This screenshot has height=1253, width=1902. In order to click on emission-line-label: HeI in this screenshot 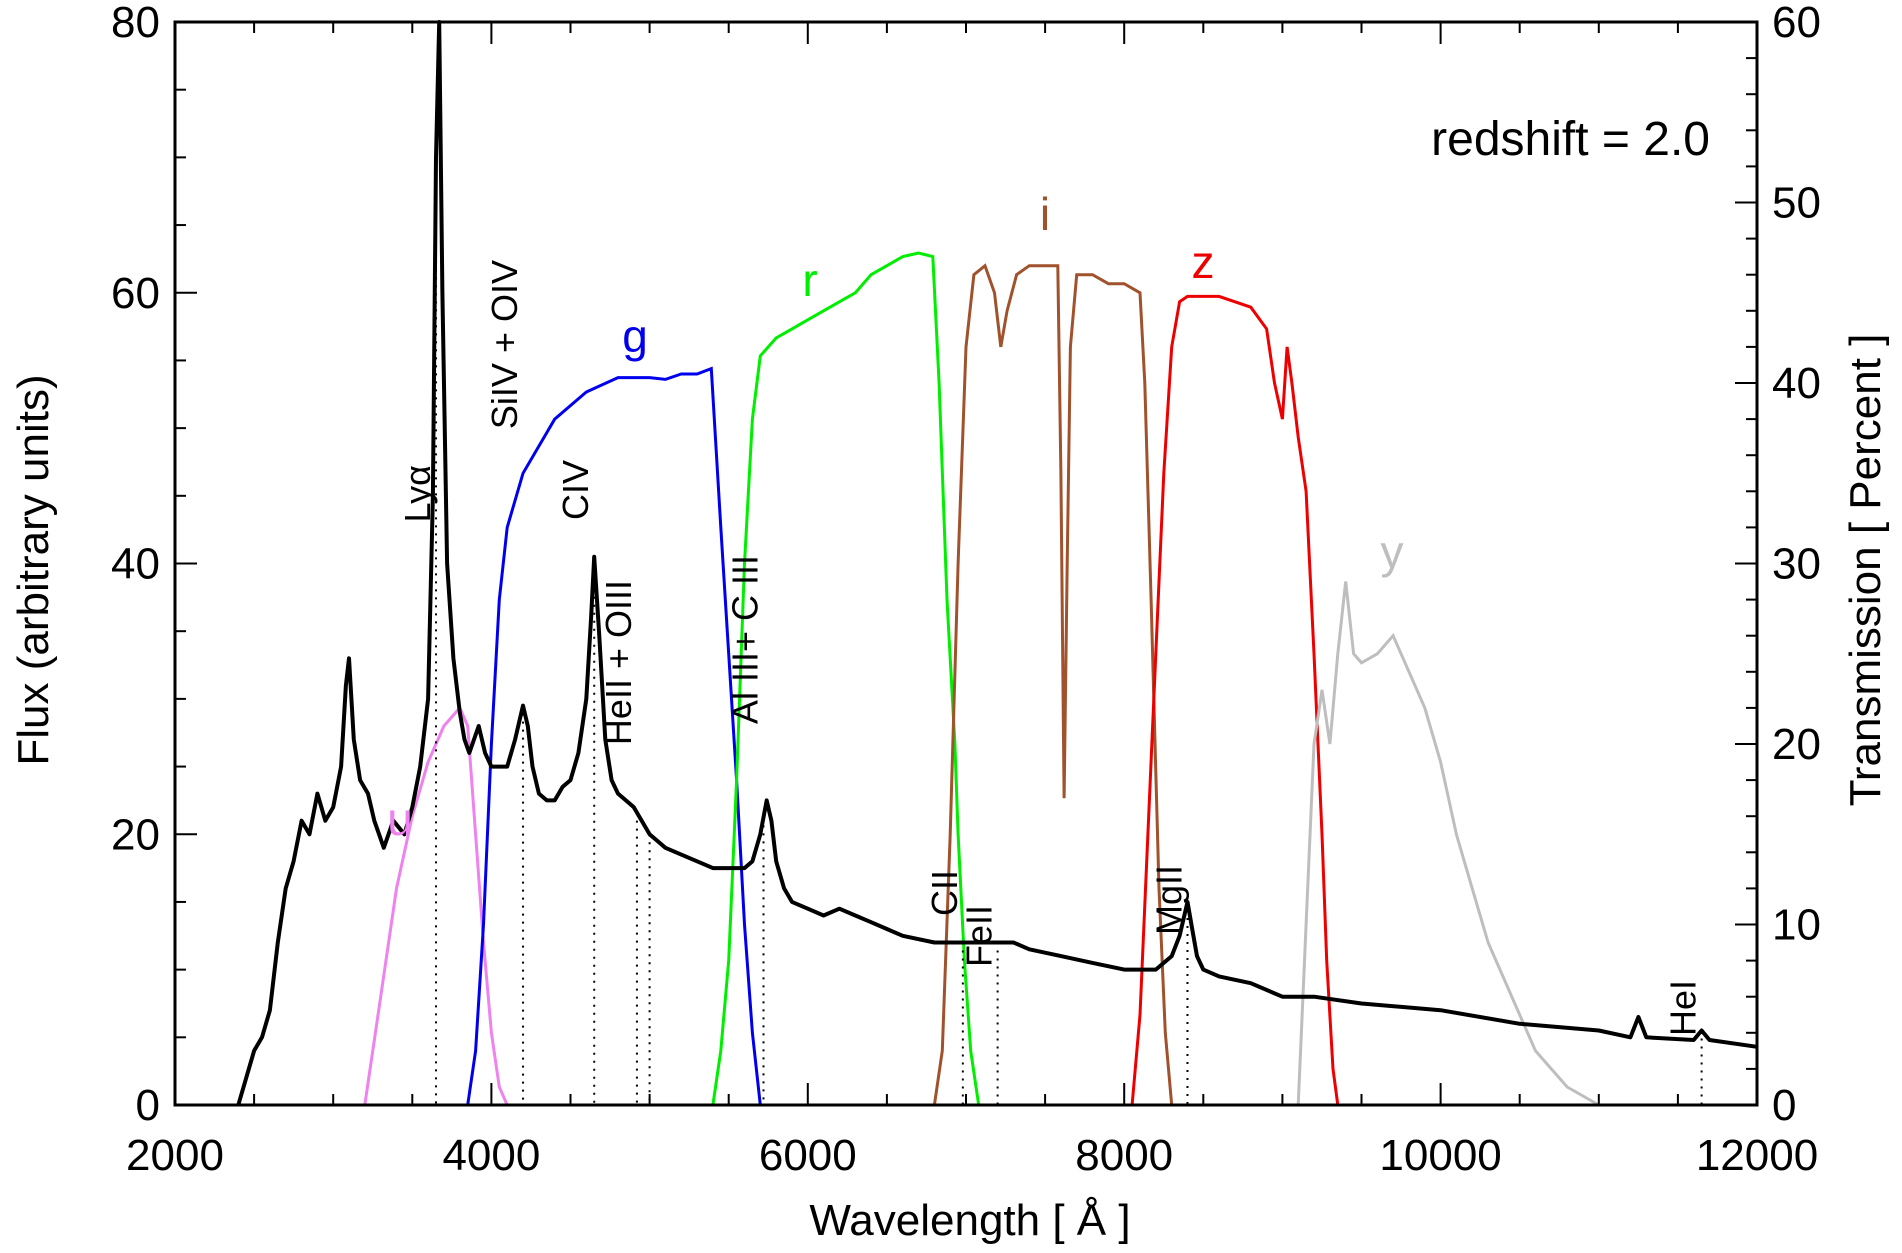, I will do `click(1683, 1008)`.